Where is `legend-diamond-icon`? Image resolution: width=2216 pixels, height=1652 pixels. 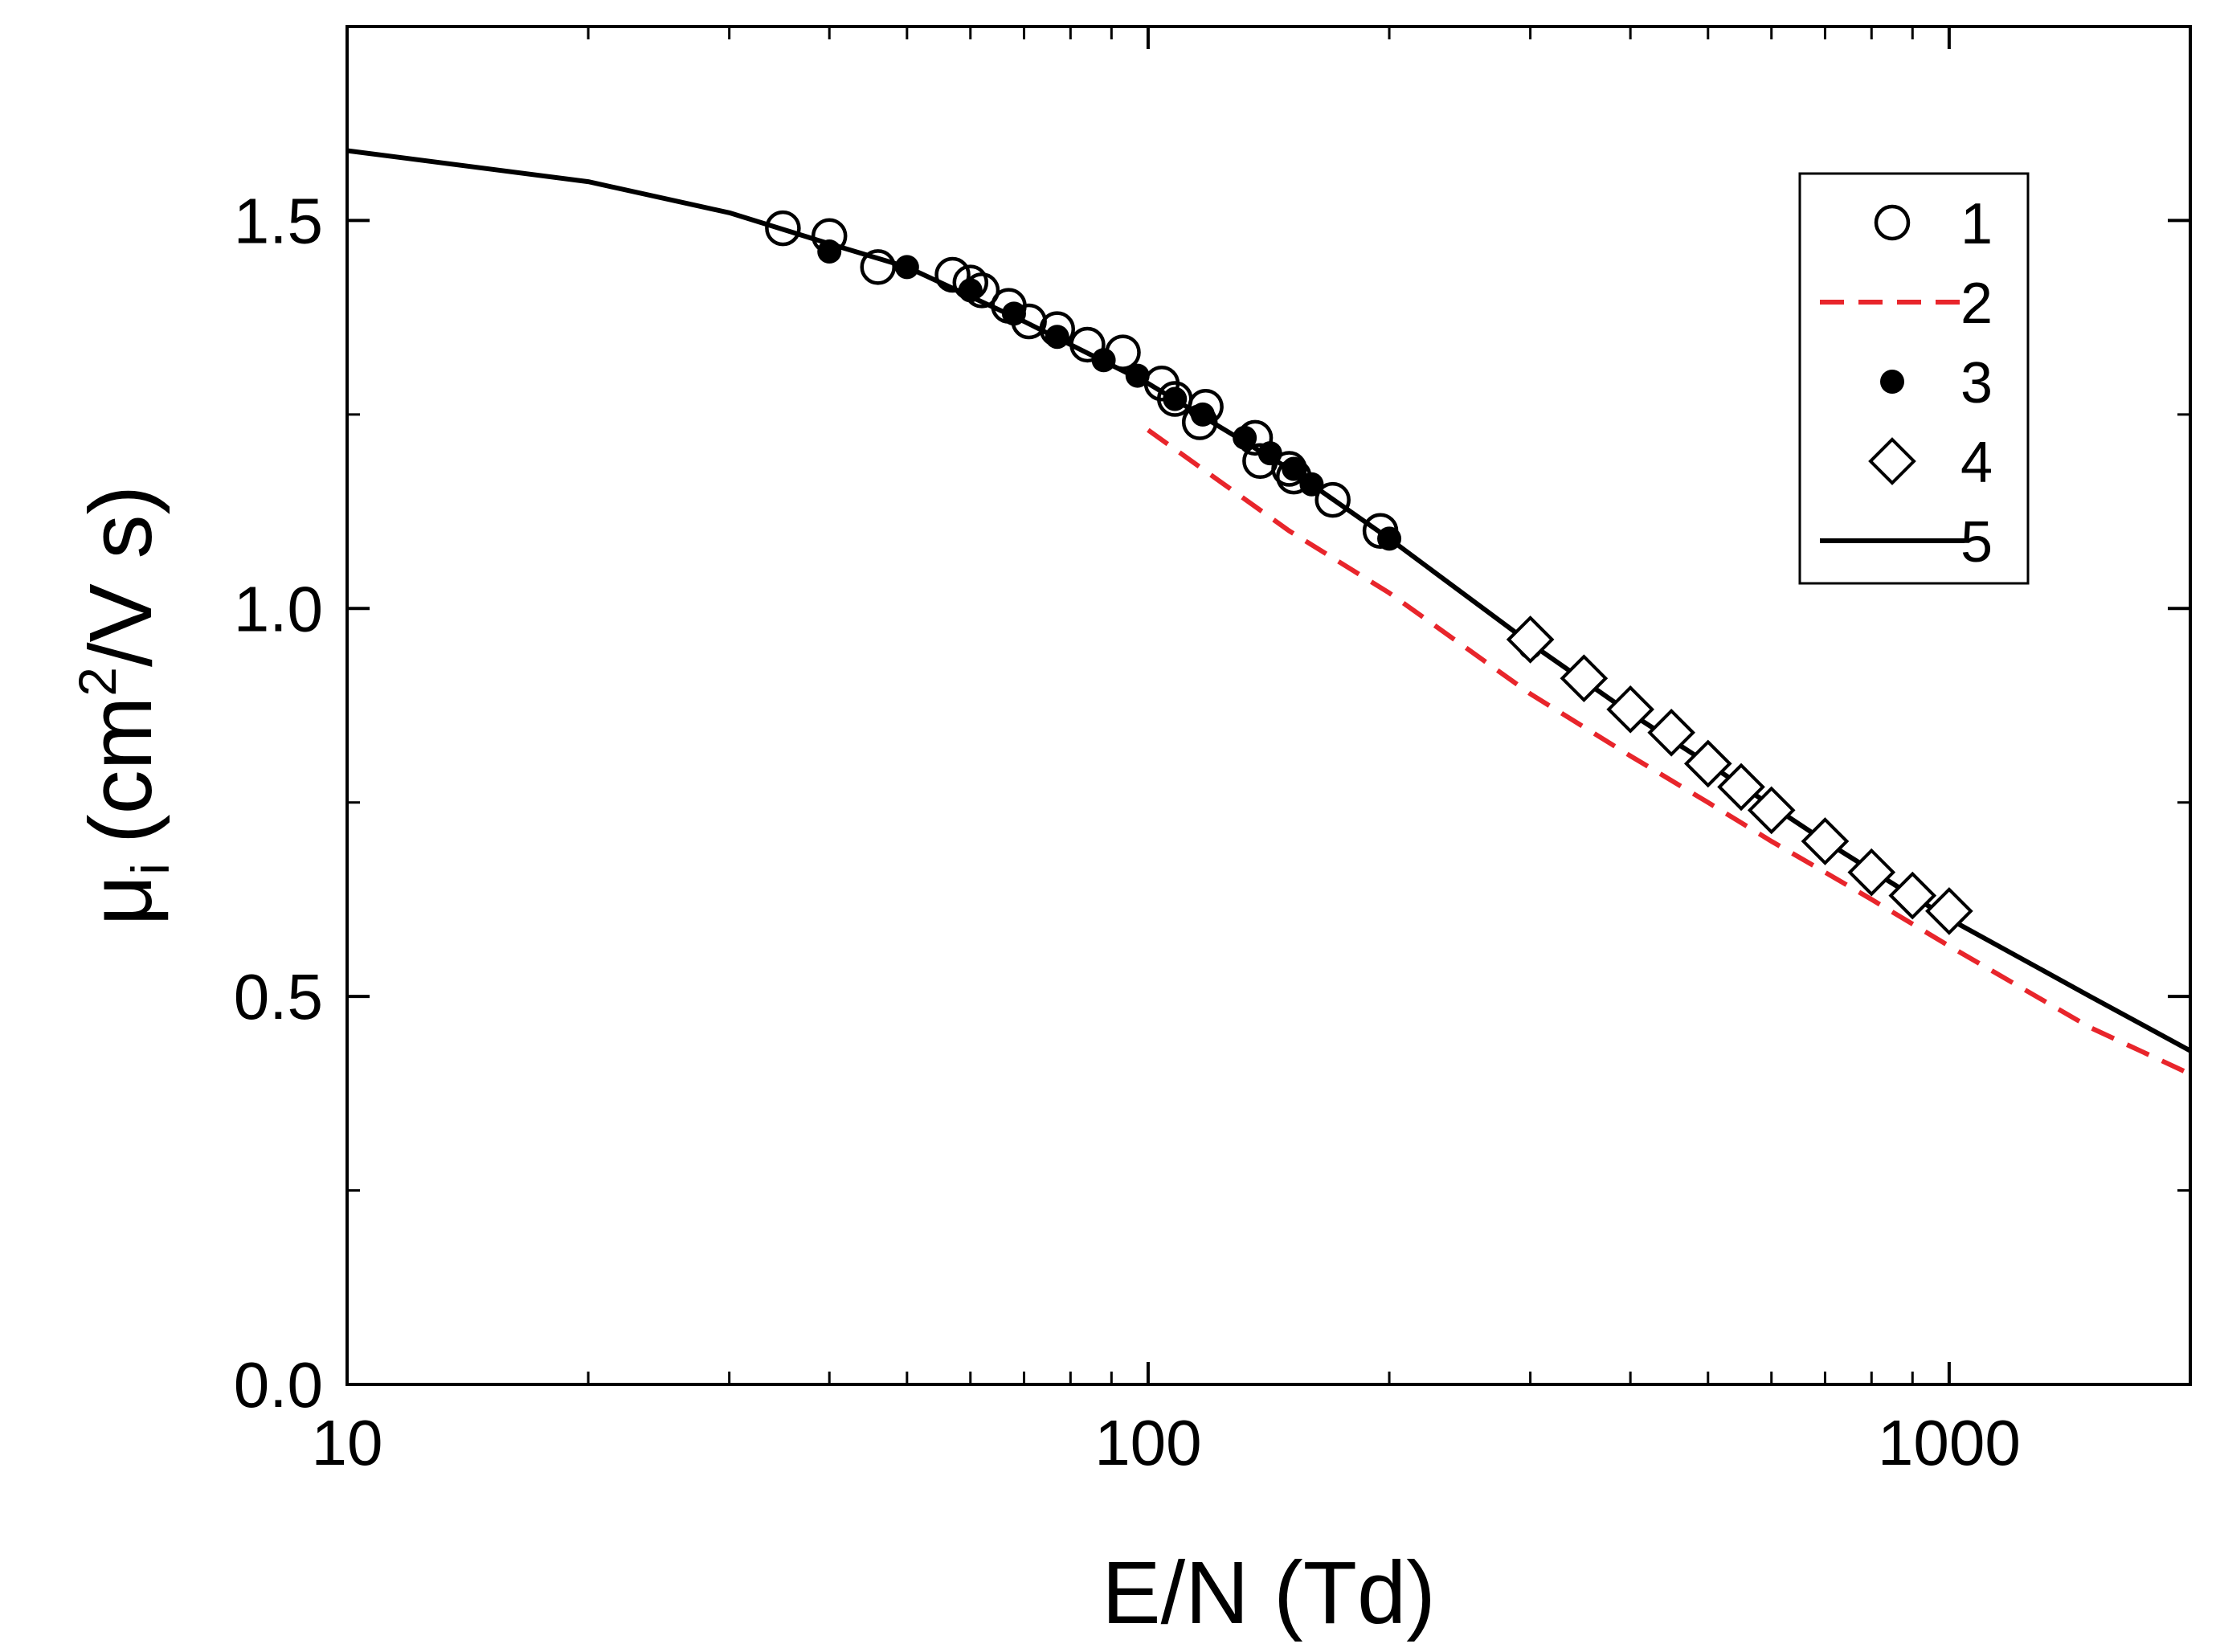
legend-diamond-icon is located at coordinates (1892, 461).